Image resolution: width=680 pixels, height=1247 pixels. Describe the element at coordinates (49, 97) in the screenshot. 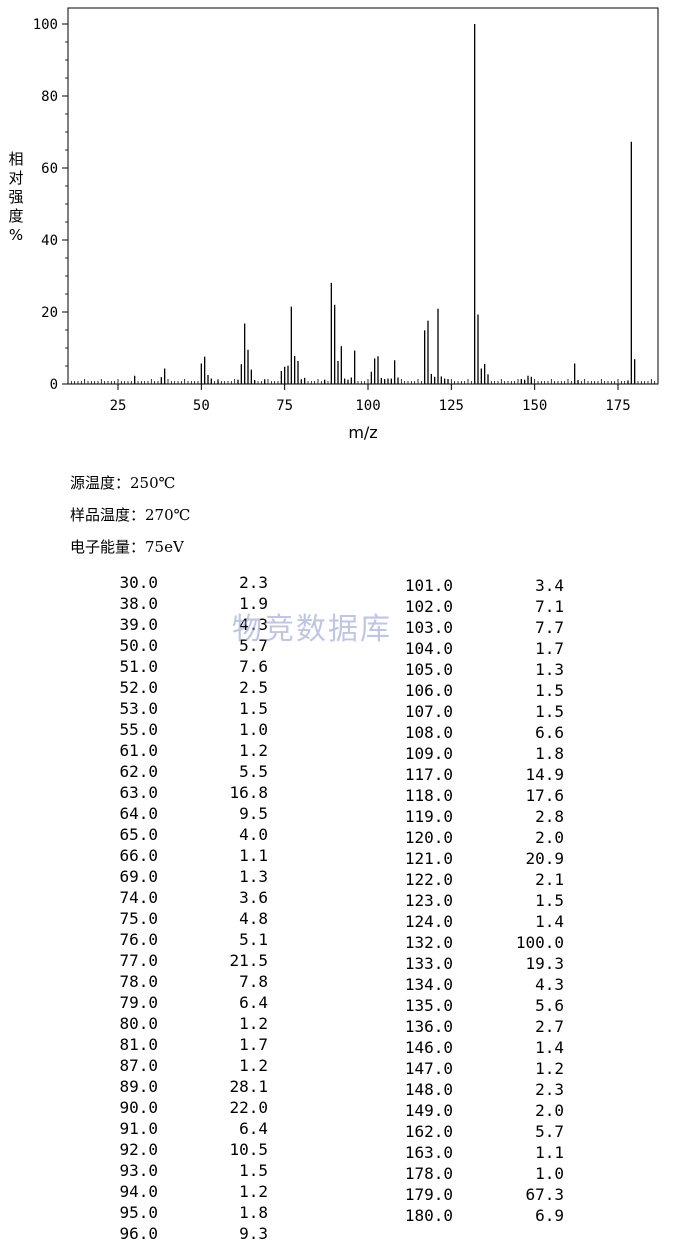

I see `y-tick-label: 80` at that location.